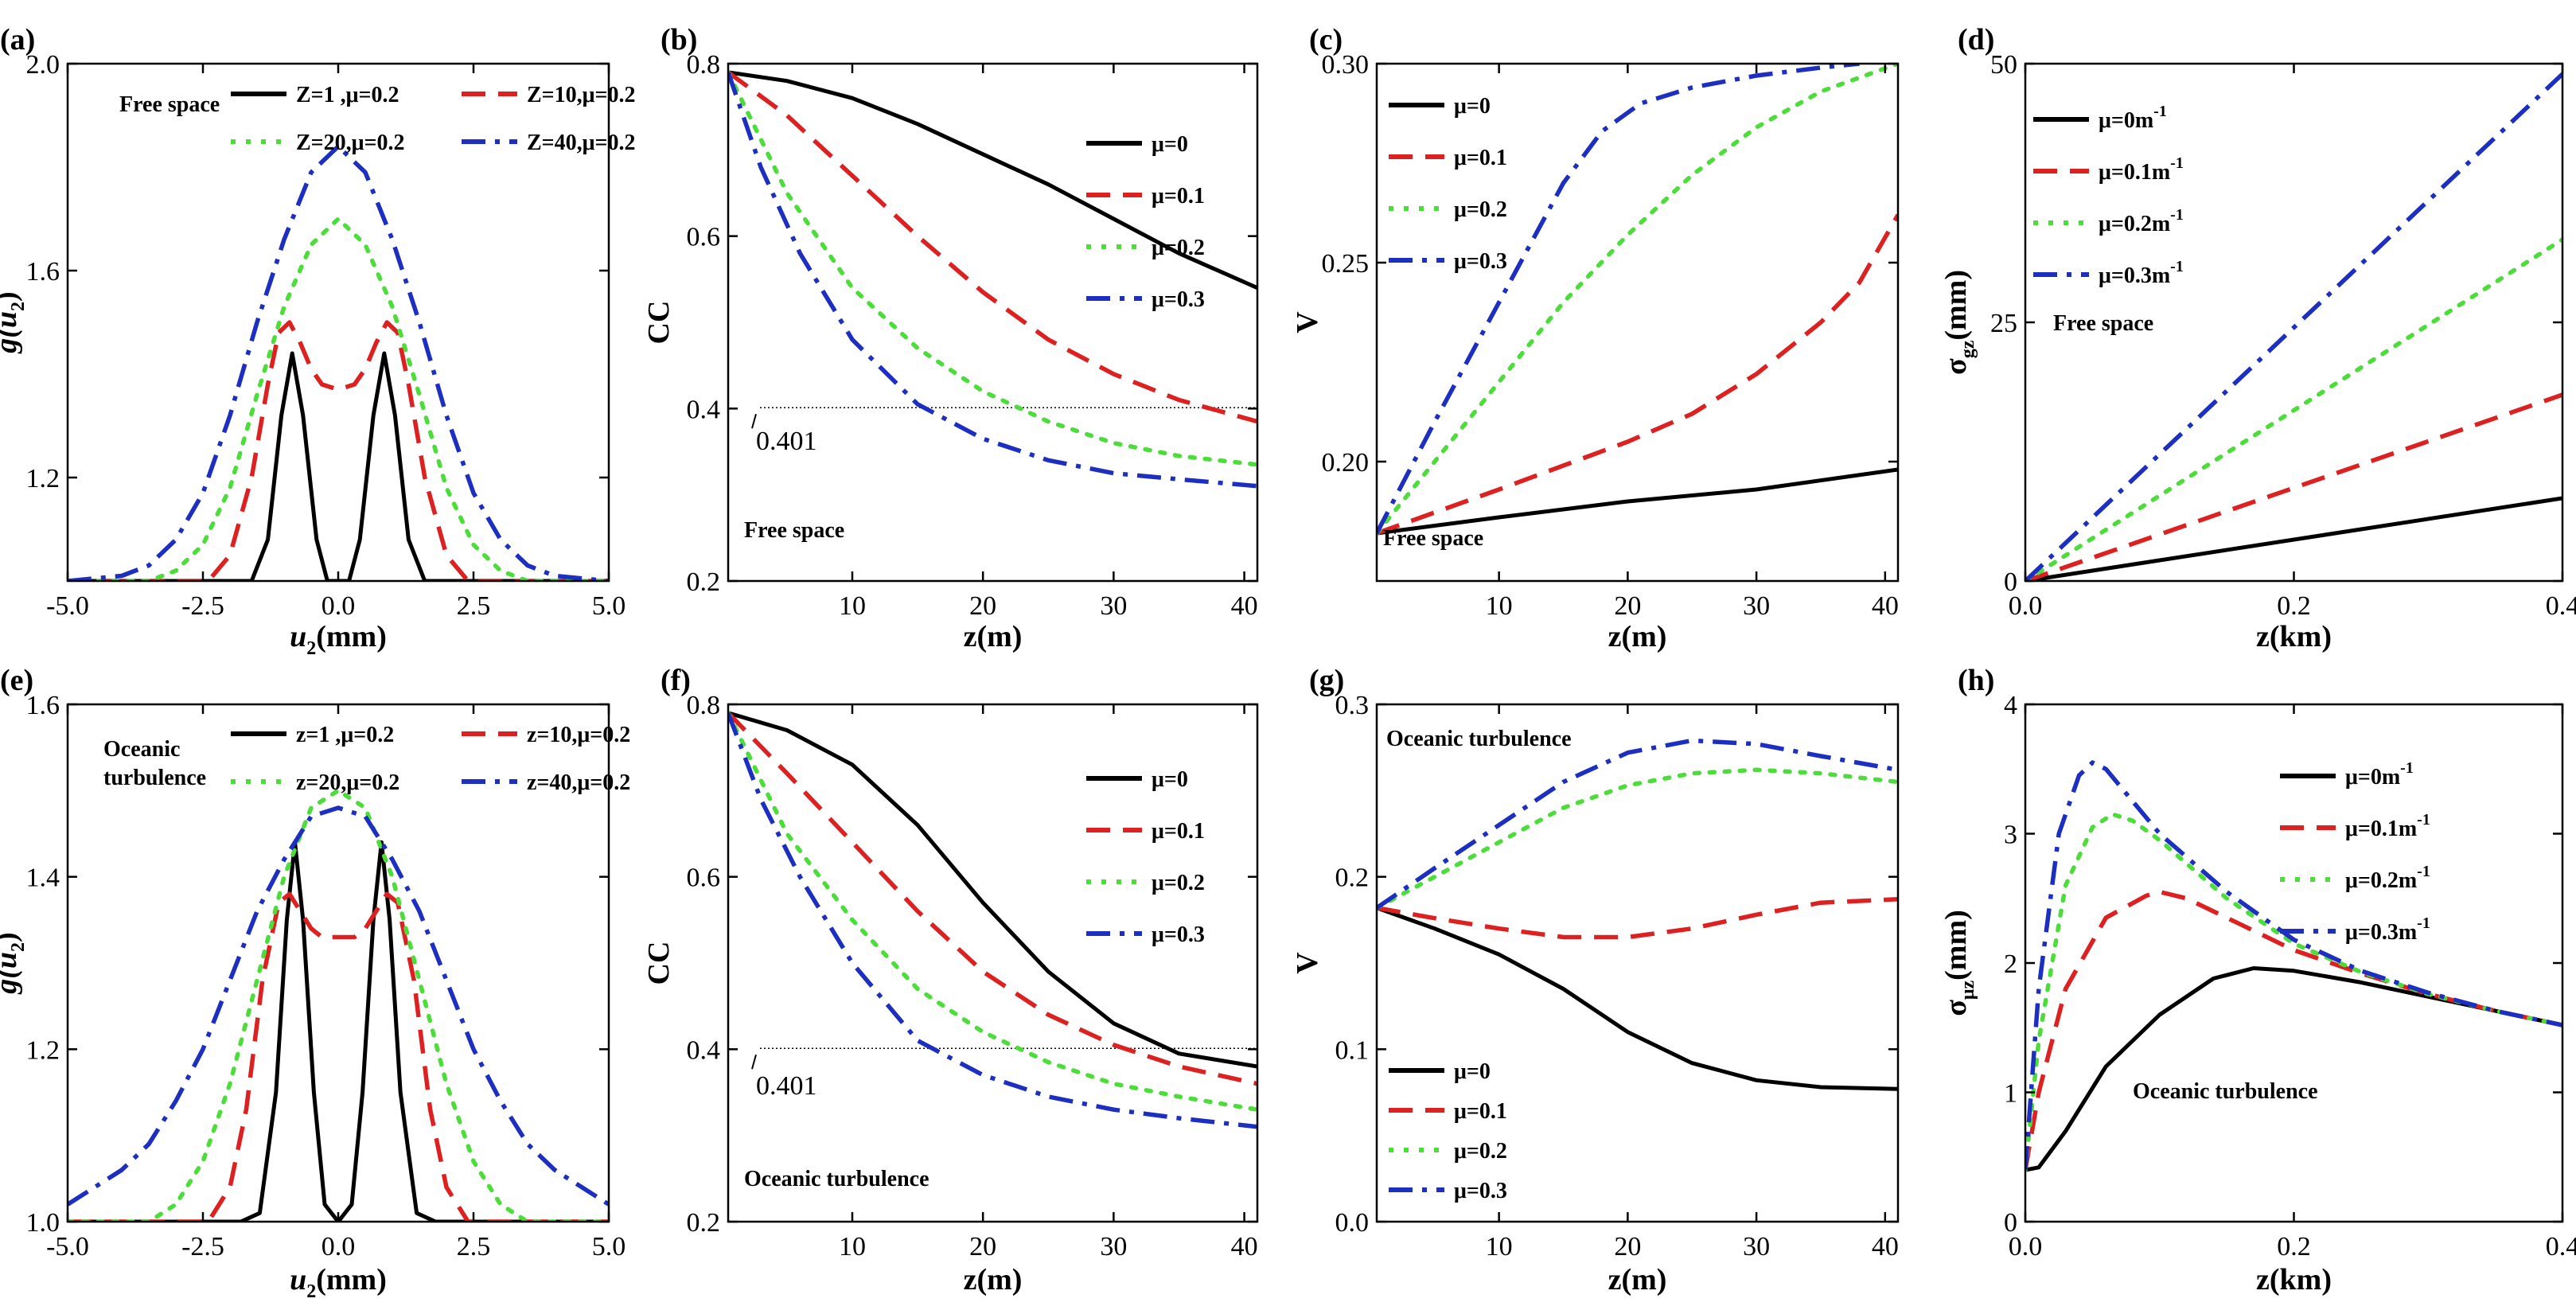  Describe the element at coordinates (43, 1223) in the screenshot. I see `y-tick-label: 1.0` at that location.